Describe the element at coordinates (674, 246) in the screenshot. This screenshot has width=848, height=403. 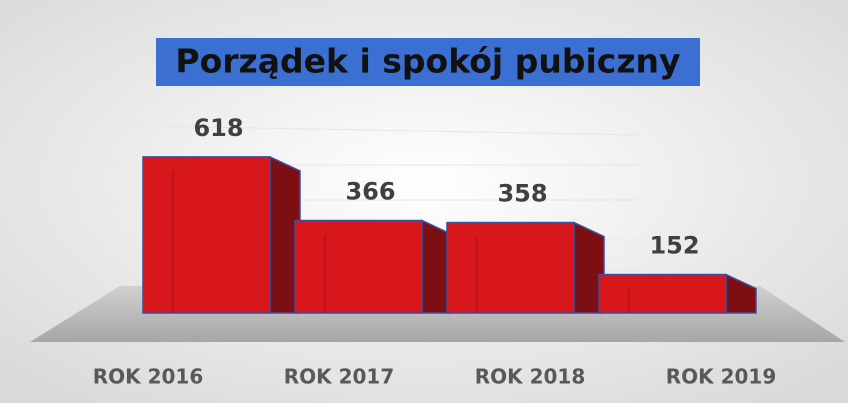
I see `value-label: 152` at that location.